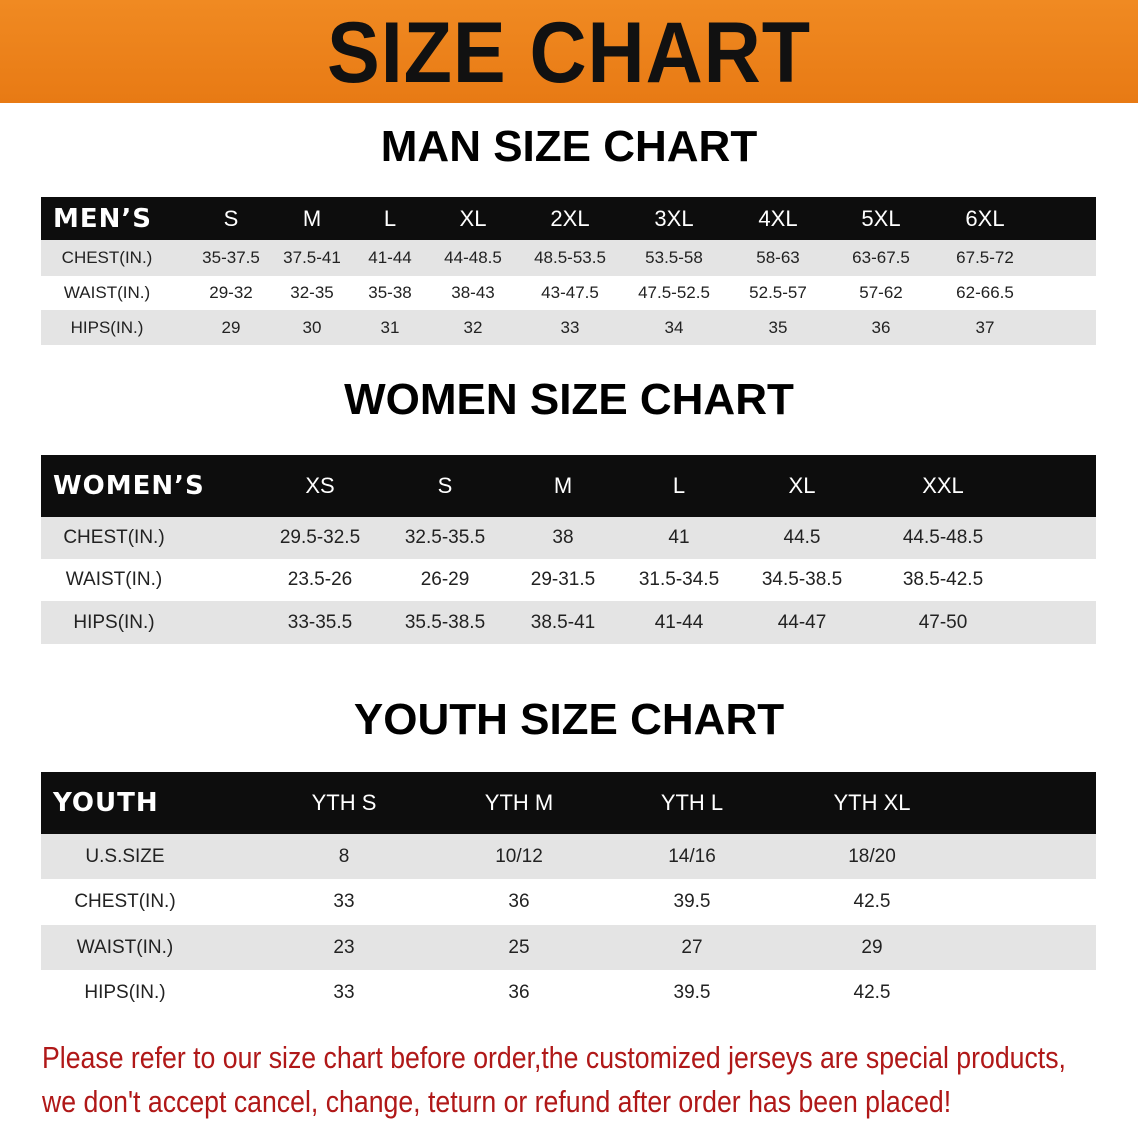 This screenshot has width=1138, height=1132. Describe the element at coordinates (674, 257) in the screenshot. I see `measurement-cell: 53.5-58` at that location.